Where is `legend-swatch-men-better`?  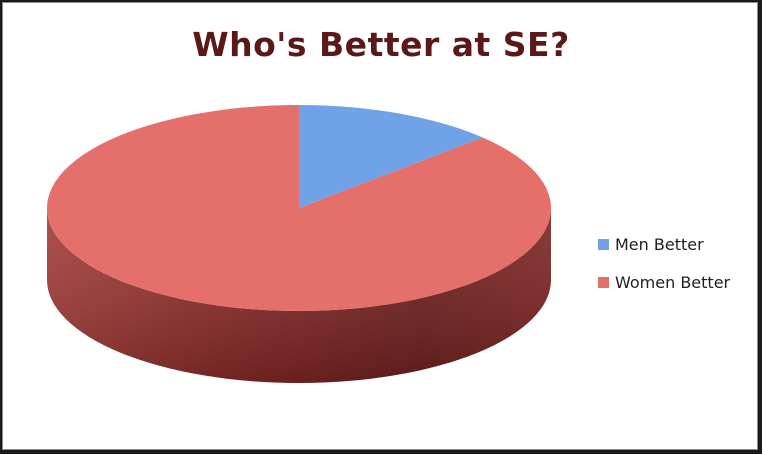
legend-swatch-men-better is located at coordinates (603, 244).